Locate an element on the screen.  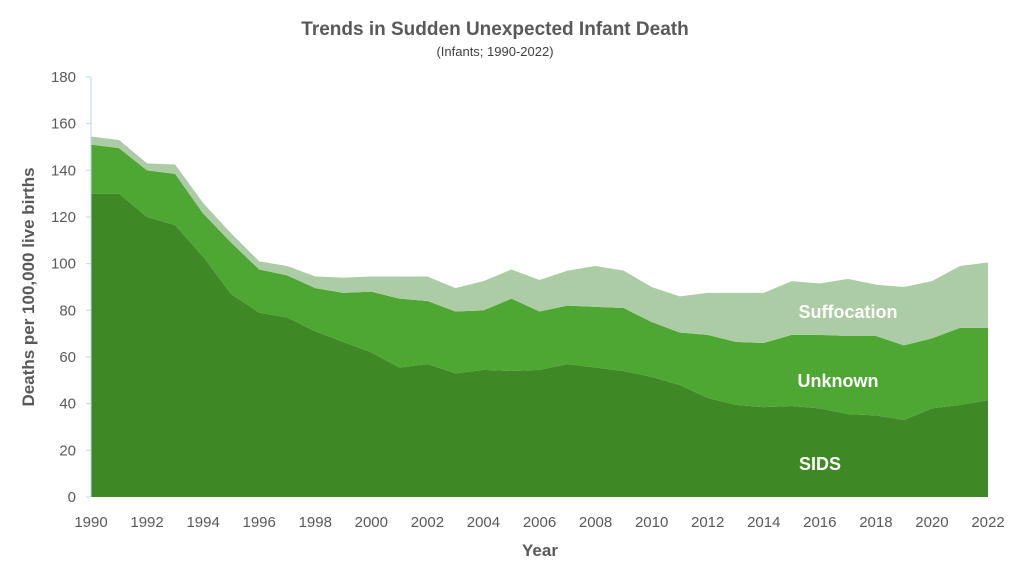
x-tick-label: 2022 is located at coordinates (987, 522).